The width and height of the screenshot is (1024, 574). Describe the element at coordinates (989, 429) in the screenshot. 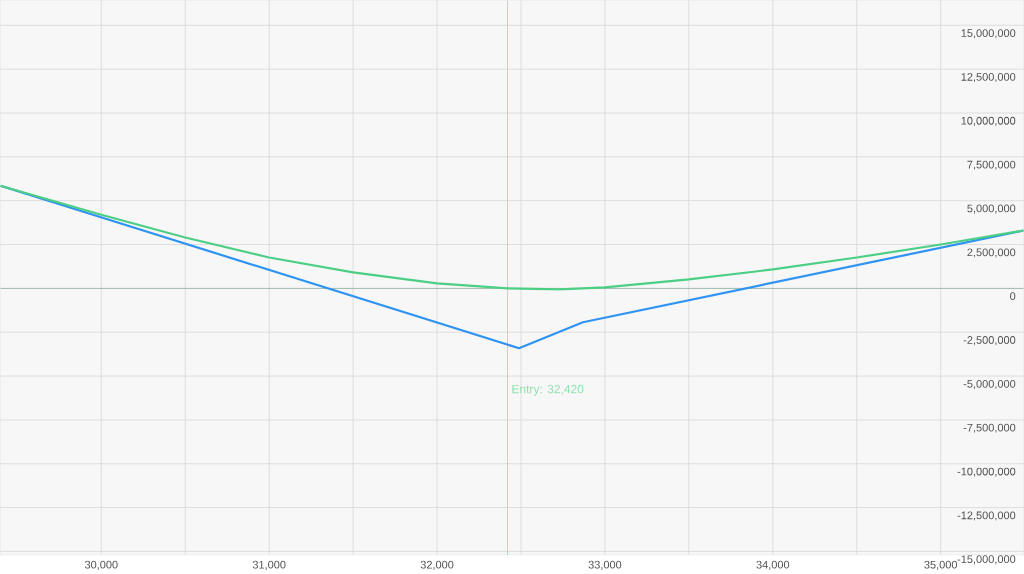

I see `y-tick-label: -7,500,000` at that location.